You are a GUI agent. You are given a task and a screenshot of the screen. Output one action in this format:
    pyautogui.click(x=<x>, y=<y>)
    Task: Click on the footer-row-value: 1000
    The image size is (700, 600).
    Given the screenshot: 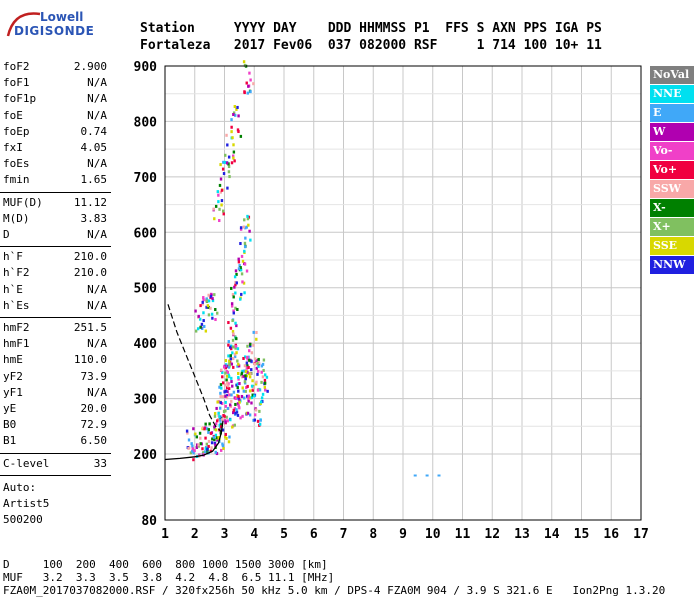 What is the action you would take?
    pyautogui.click(x=212, y=564)
    